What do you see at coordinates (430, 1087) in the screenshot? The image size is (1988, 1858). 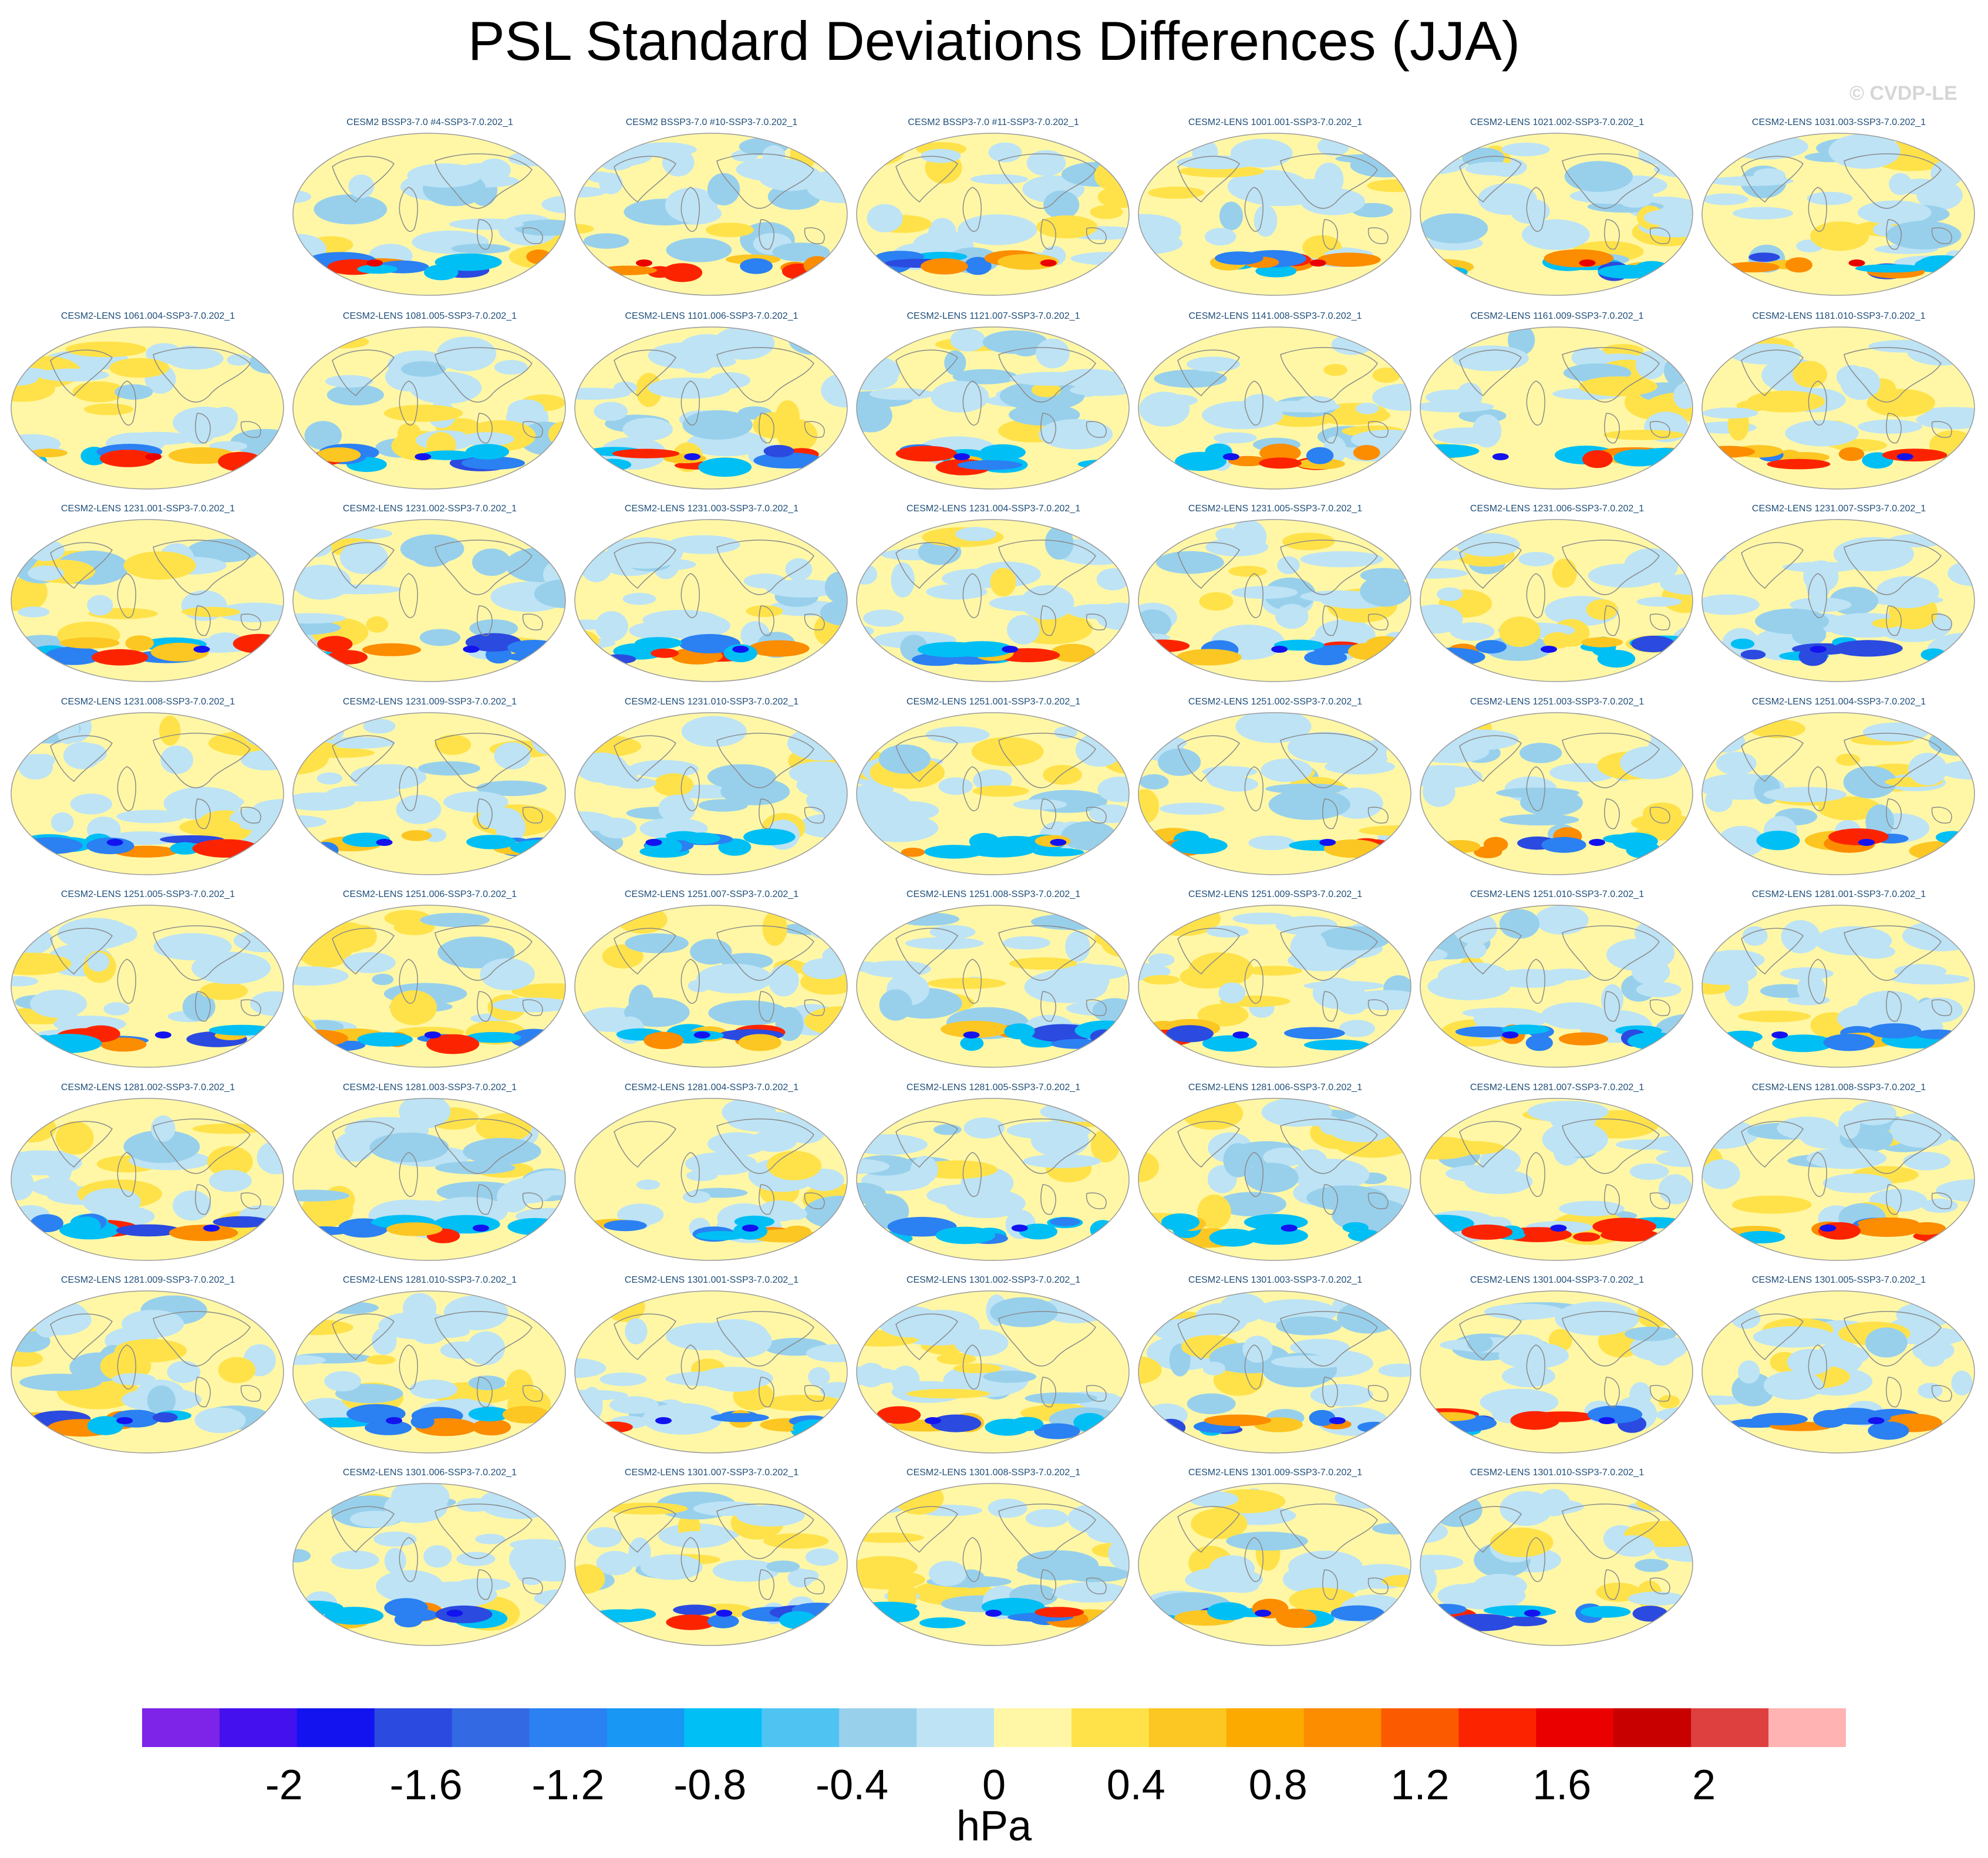 I see `panel-title: CESM2-LENS 1281.003-SSP3-7.0.202_1` at bounding box center [430, 1087].